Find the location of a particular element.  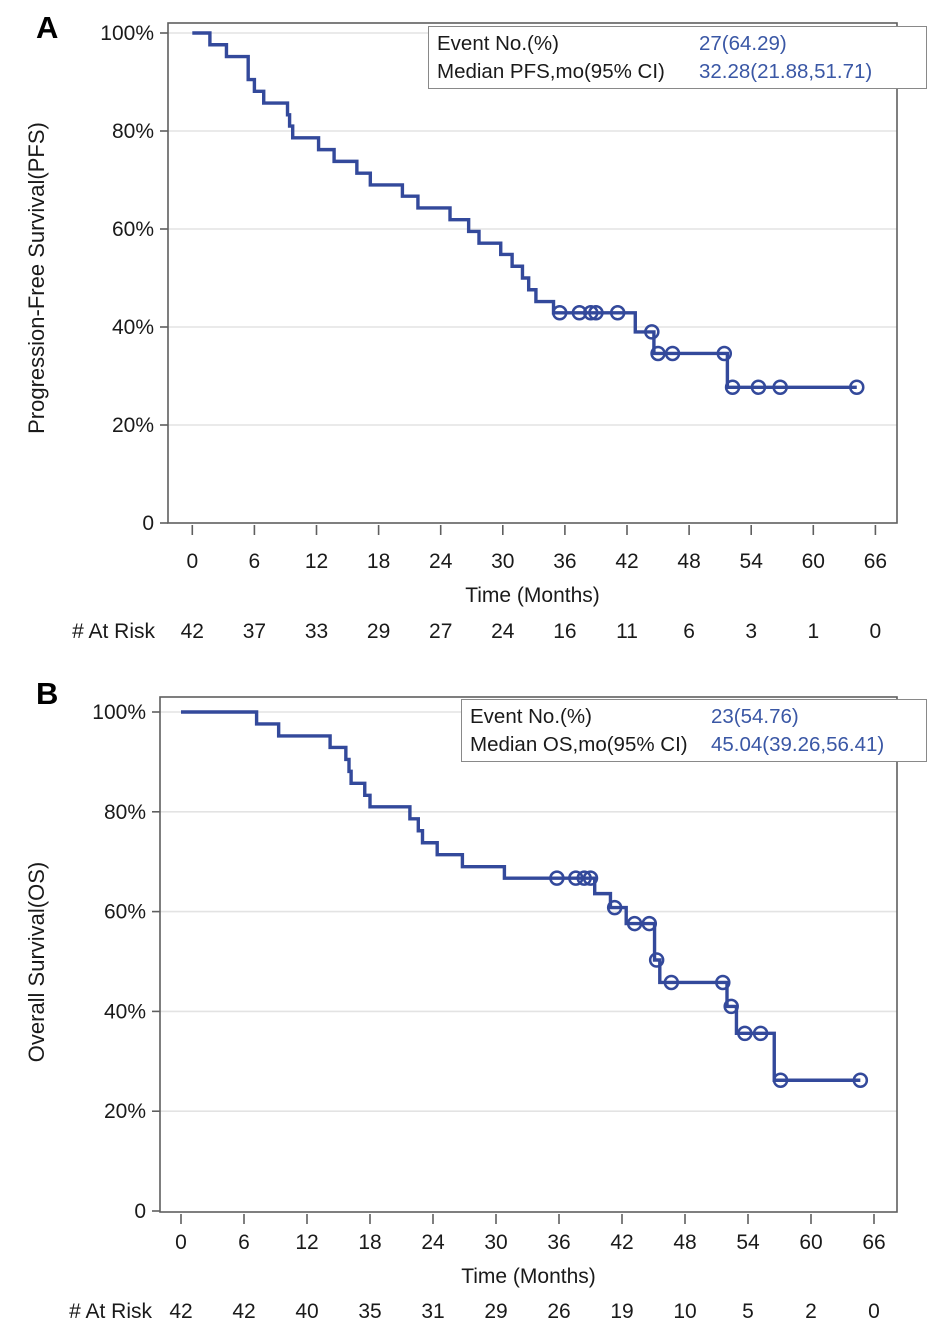

os-event-label: Event No.(%) is located at coordinates (531, 716).